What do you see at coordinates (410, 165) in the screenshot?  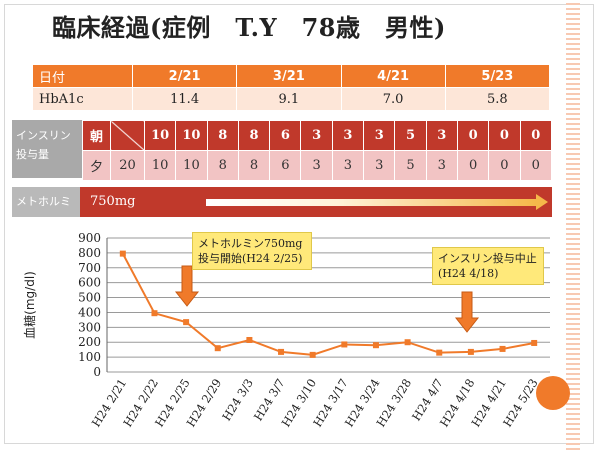 I see `evening-dose-cell: 5` at bounding box center [410, 165].